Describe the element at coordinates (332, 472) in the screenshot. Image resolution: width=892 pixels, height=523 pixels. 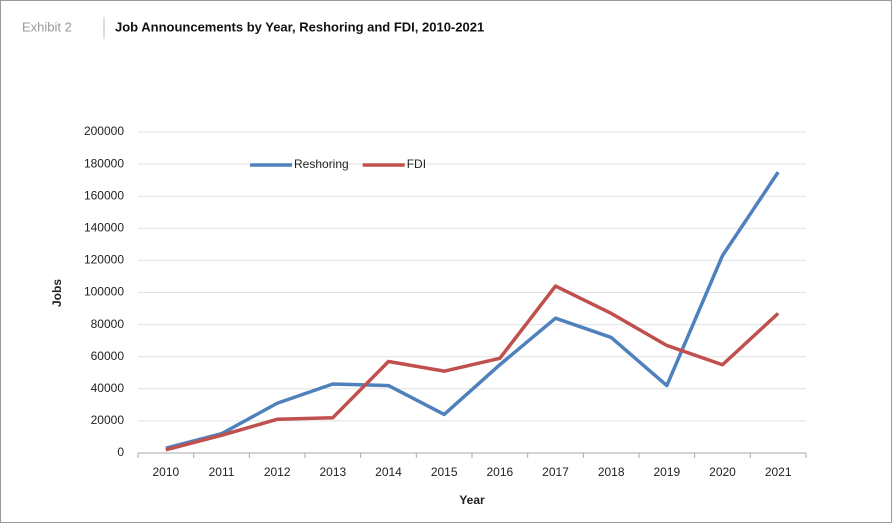
I see `x-tick-label: 2013` at that location.